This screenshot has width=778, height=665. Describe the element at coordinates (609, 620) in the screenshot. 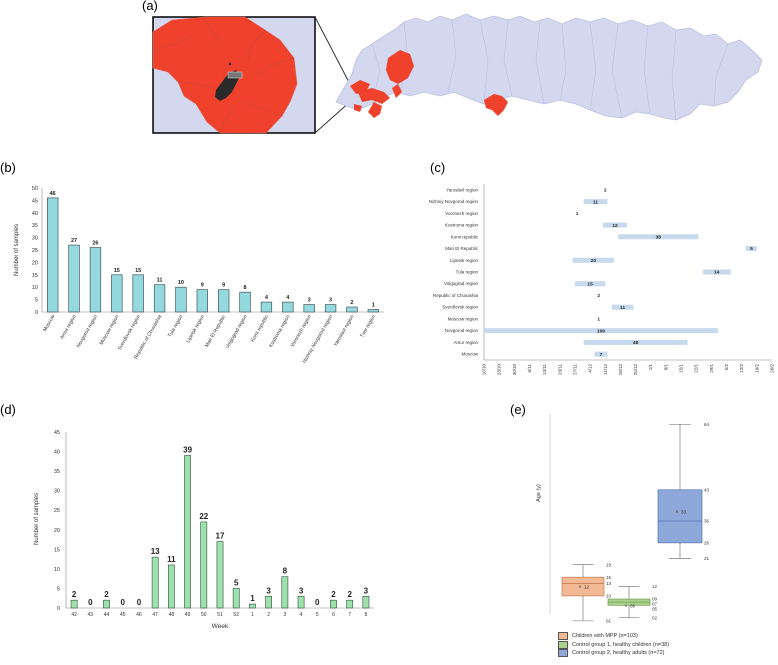

I see `value-label: 01` at that location.